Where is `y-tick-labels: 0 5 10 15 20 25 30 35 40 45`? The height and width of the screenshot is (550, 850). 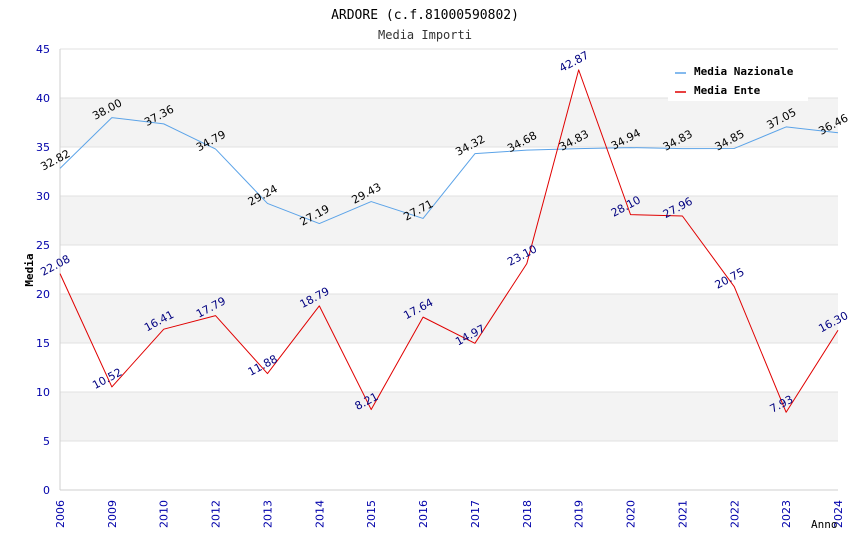 y-tick-labels: 0 5 10 15 20 25 30 35 40 45 is located at coordinates (43, 270).